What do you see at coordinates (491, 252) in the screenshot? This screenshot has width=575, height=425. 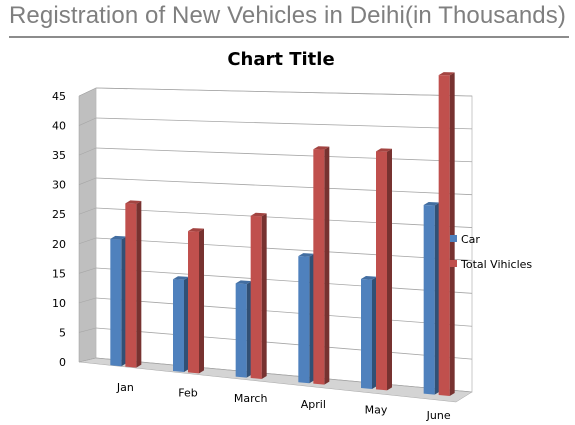 I see `legend: Car Total Vihicles` at bounding box center [491, 252].